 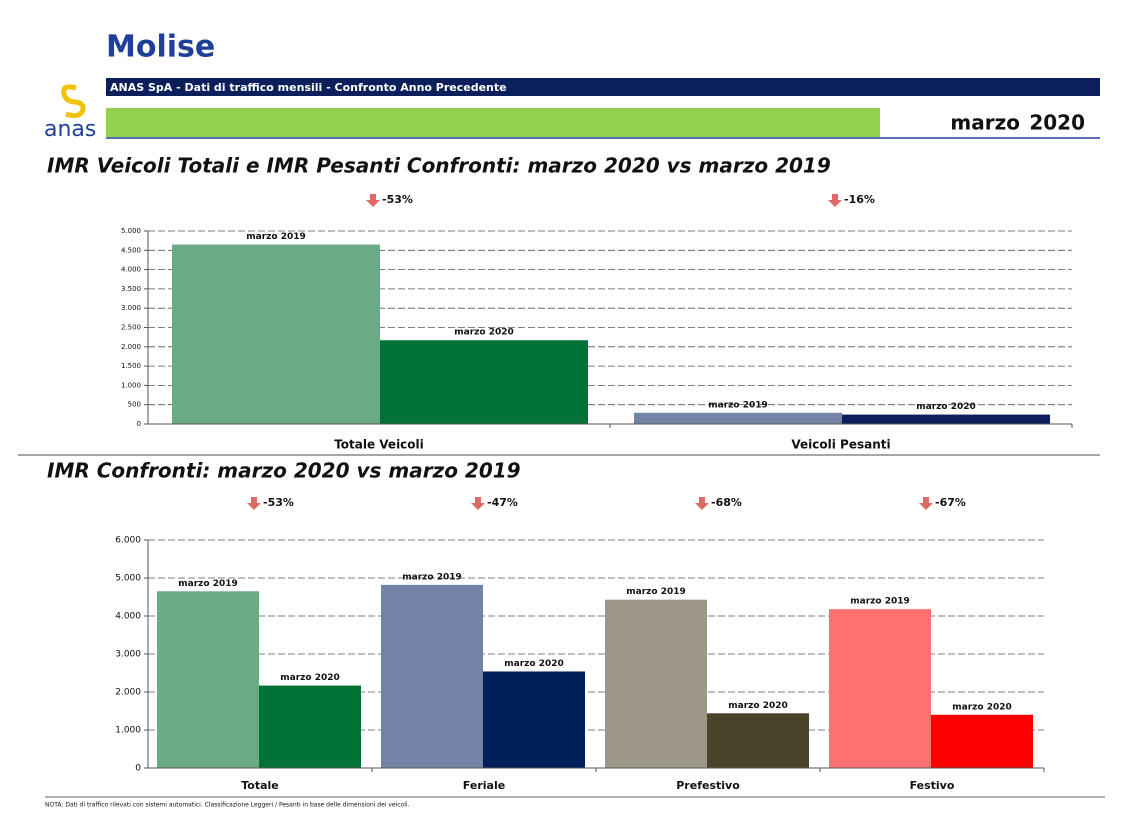 I want to click on page-title: Molise, so click(x=160, y=47).